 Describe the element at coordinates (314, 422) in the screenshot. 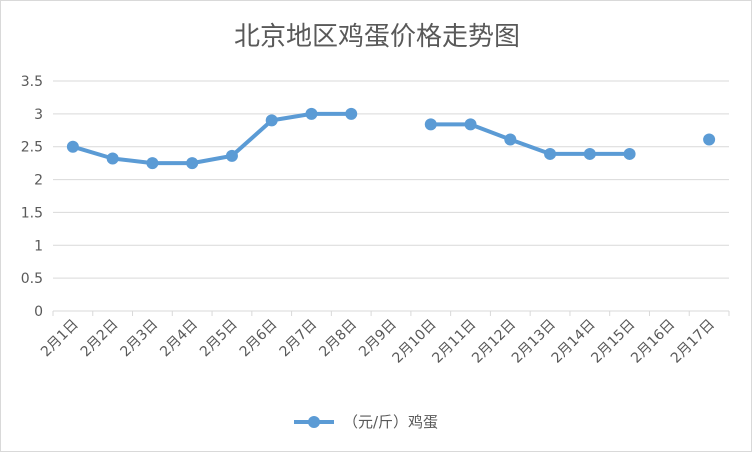

I see `legend-swatch-marker` at that location.